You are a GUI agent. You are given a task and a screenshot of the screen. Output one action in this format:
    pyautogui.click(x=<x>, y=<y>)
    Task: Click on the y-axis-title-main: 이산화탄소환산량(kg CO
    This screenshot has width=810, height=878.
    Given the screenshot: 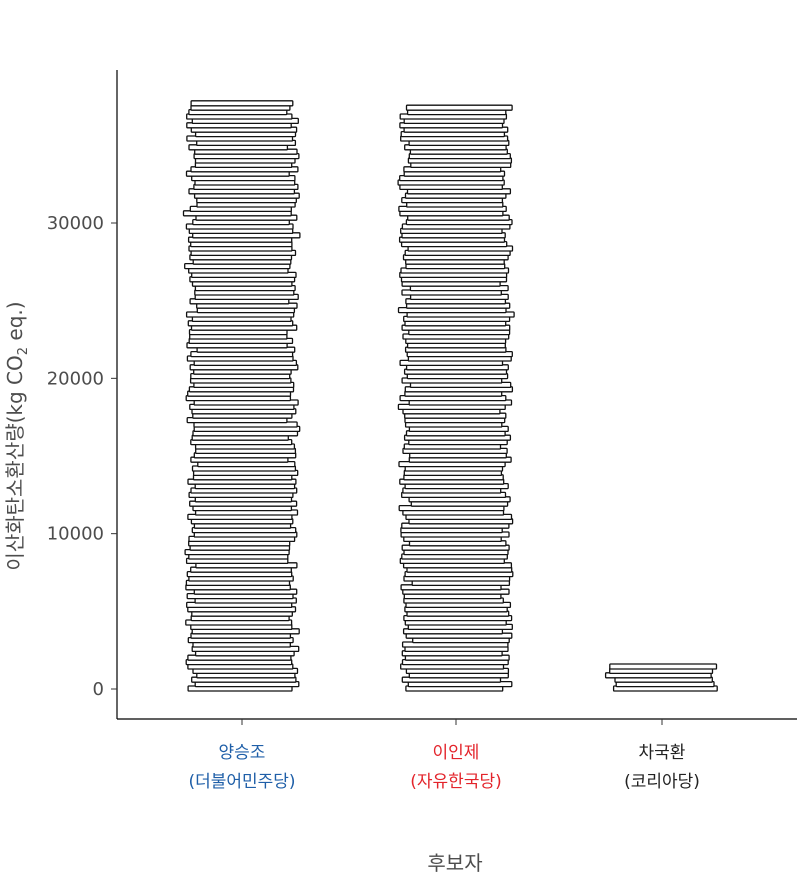 What is the action you would take?
    pyautogui.click(x=15, y=462)
    